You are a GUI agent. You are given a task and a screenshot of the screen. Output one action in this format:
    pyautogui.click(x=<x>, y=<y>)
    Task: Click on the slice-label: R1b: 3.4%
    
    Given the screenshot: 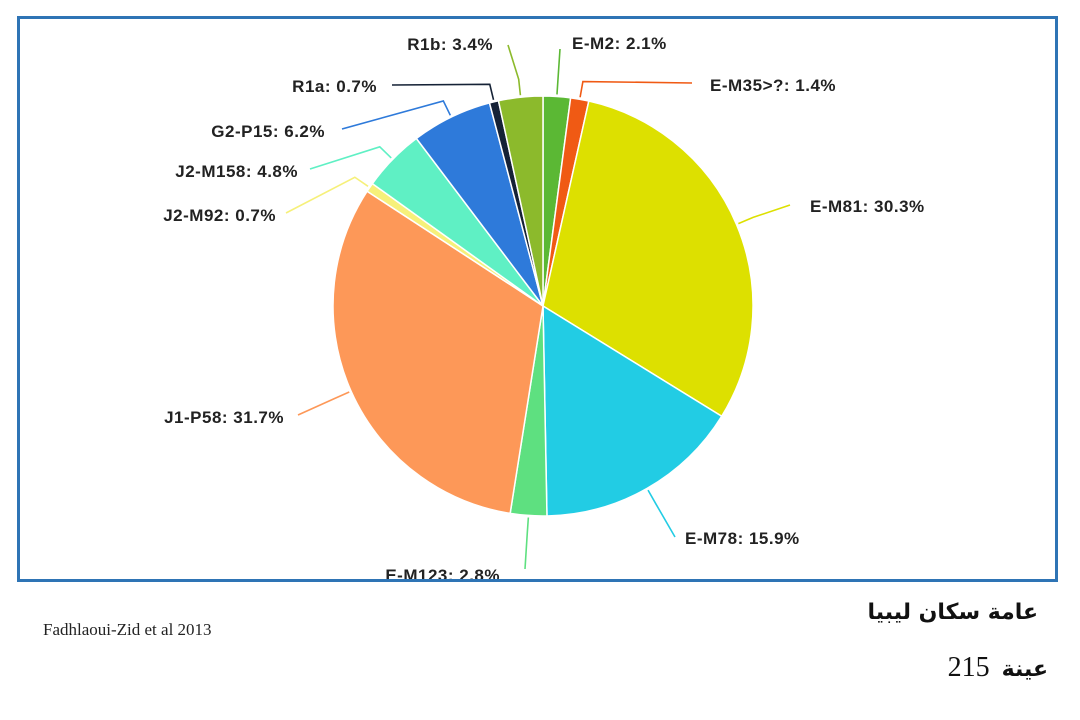 What is the action you would take?
    pyautogui.click(x=450, y=44)
    